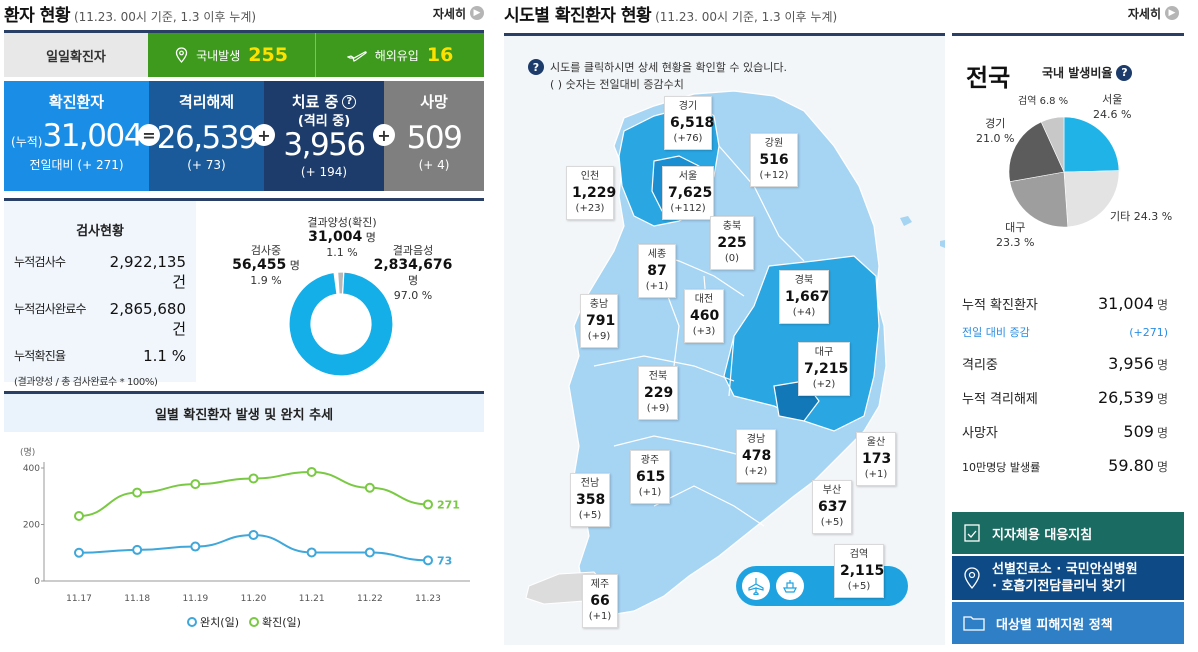 This screenshot has width=1198, height=652. Describe the element at coordinates (315, 55) in the screenshot. I see `daily-divider` at that location.